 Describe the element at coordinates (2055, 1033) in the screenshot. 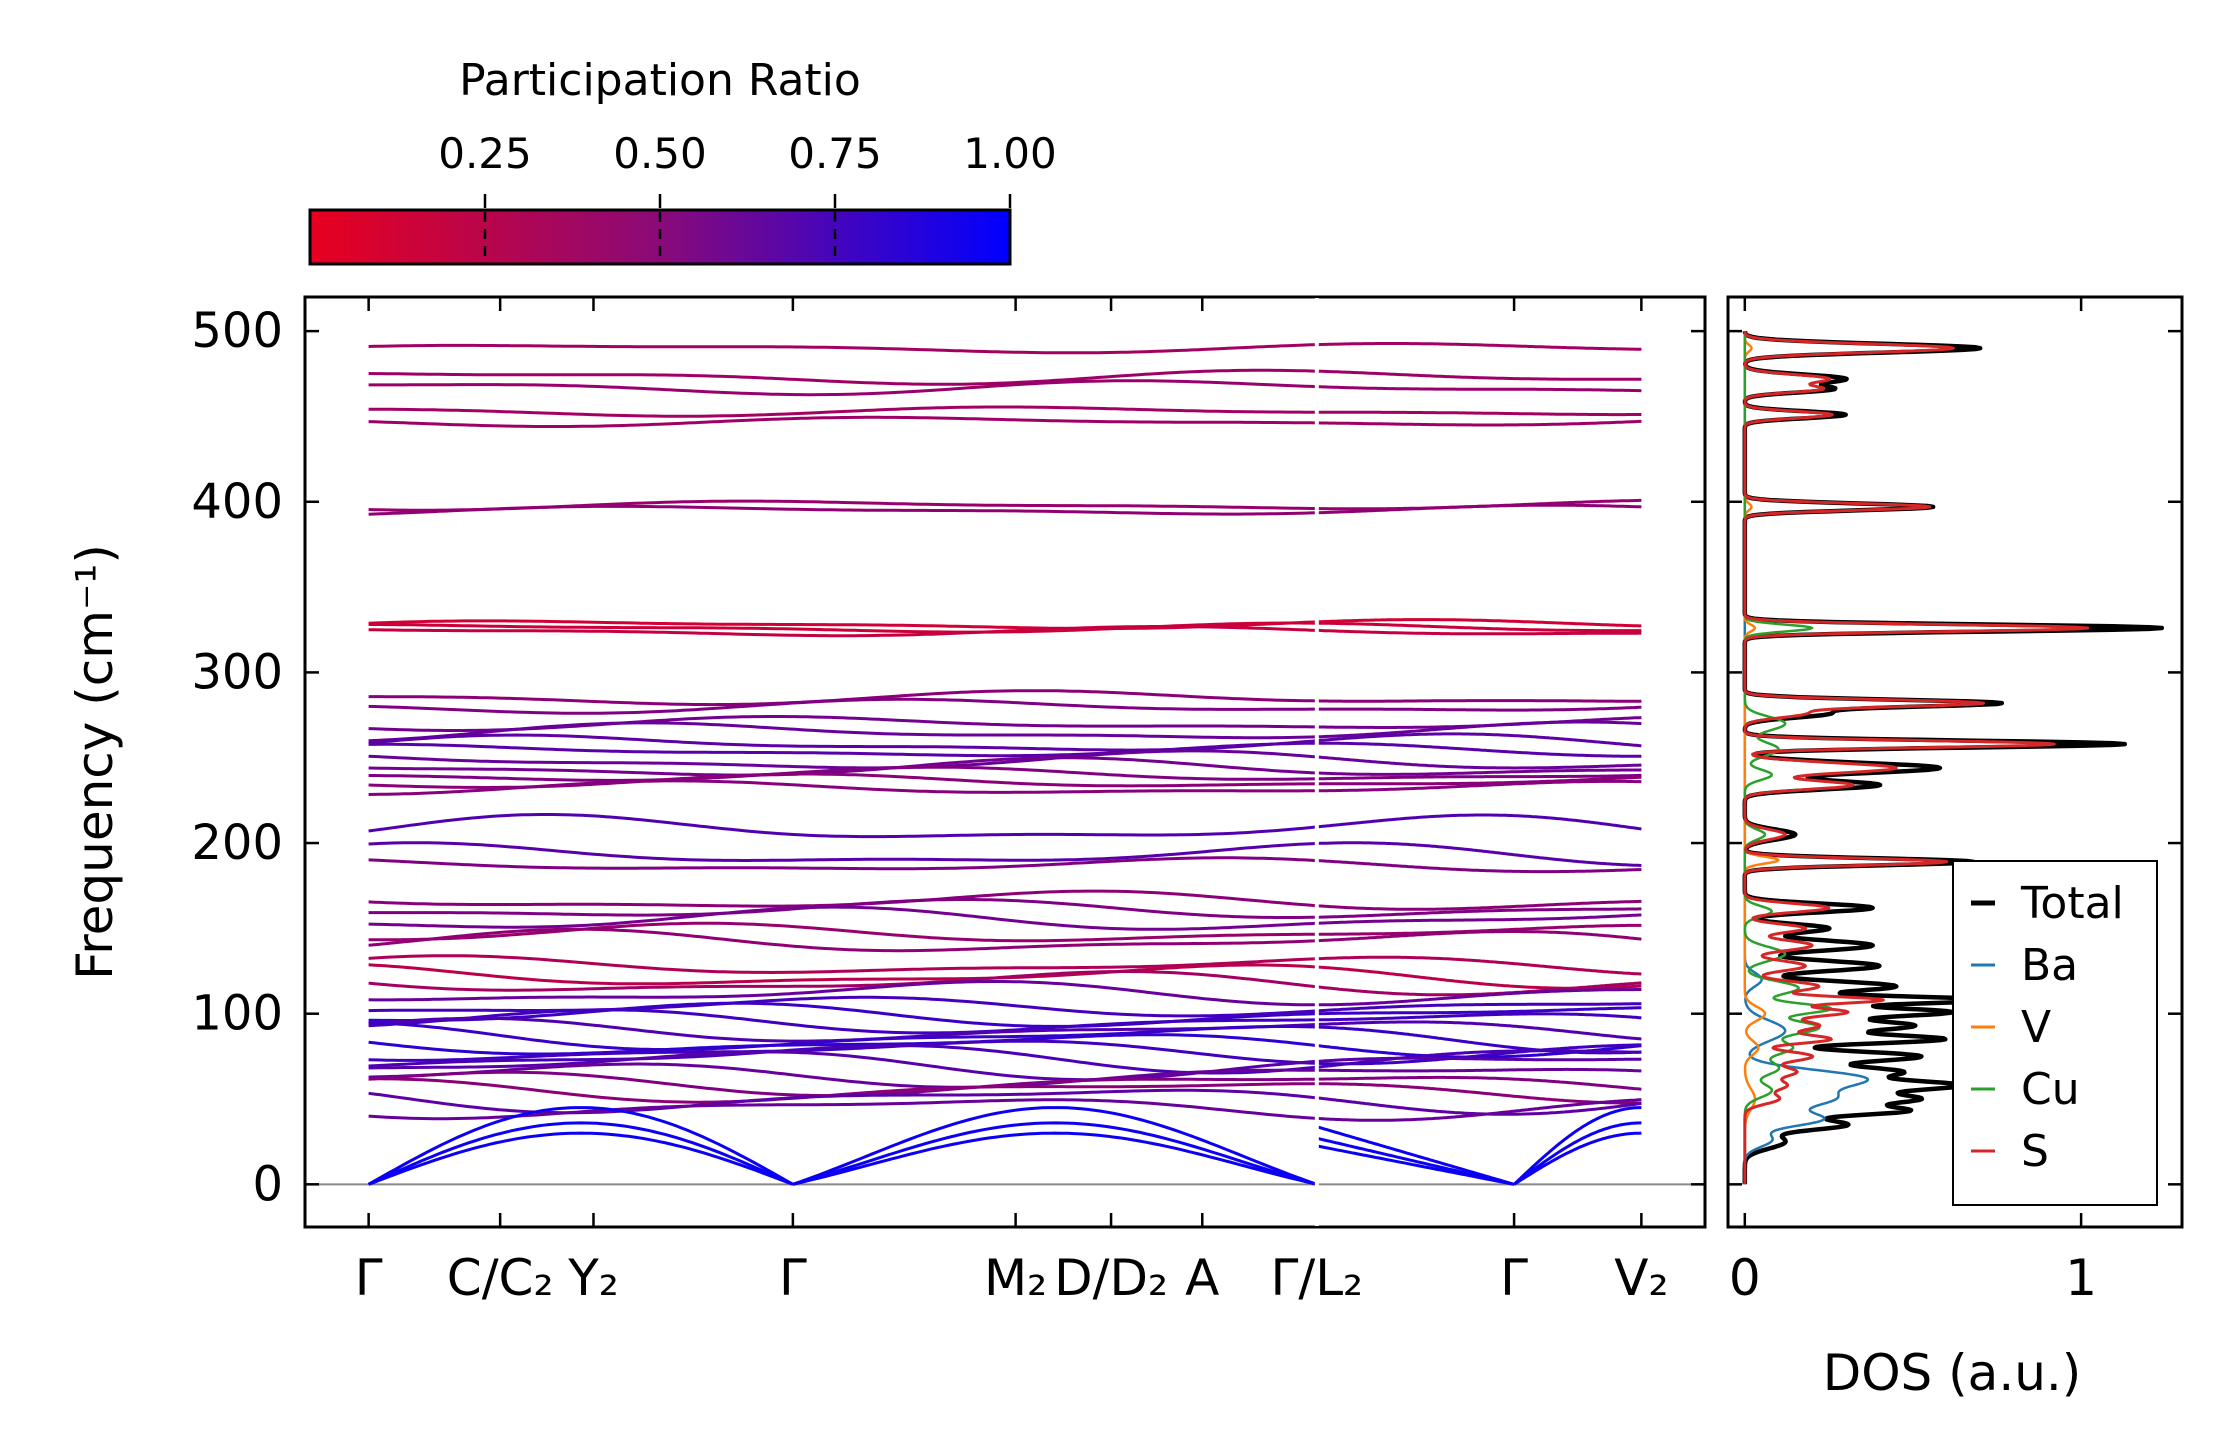

I see `legend-box` at that location.